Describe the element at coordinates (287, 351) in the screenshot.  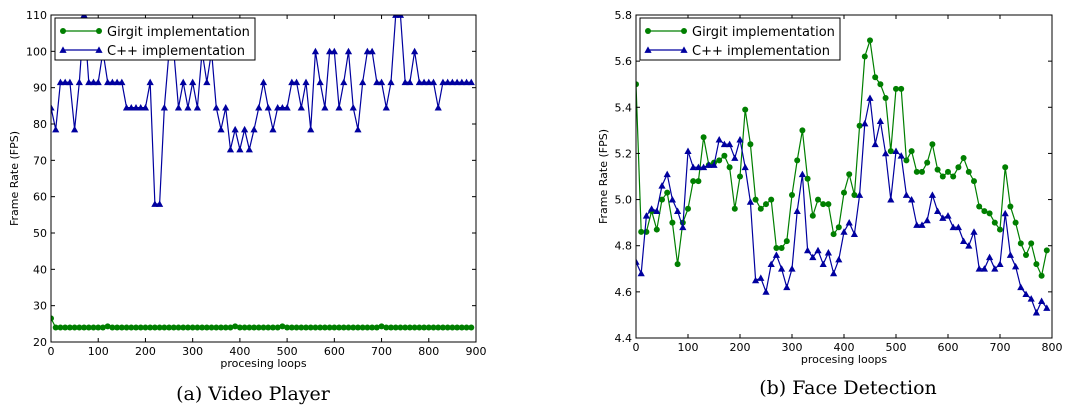
I see `x-tick-label: 500` at that location.